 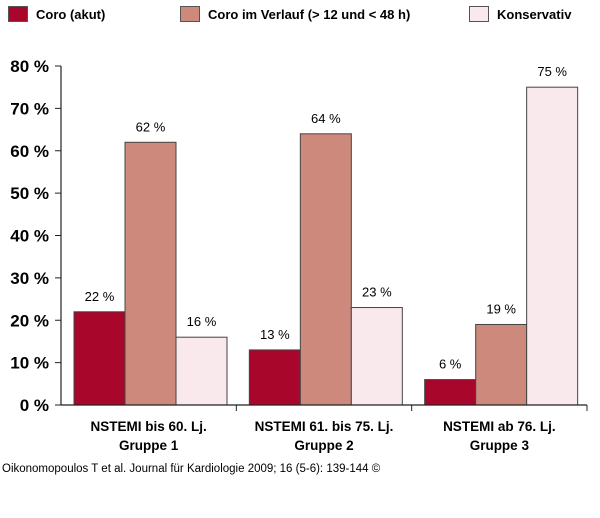 What do you see at coordinates (552, 71) in the screenshot?
I see `data-label: 75 %` at bounding box center [552, 71].